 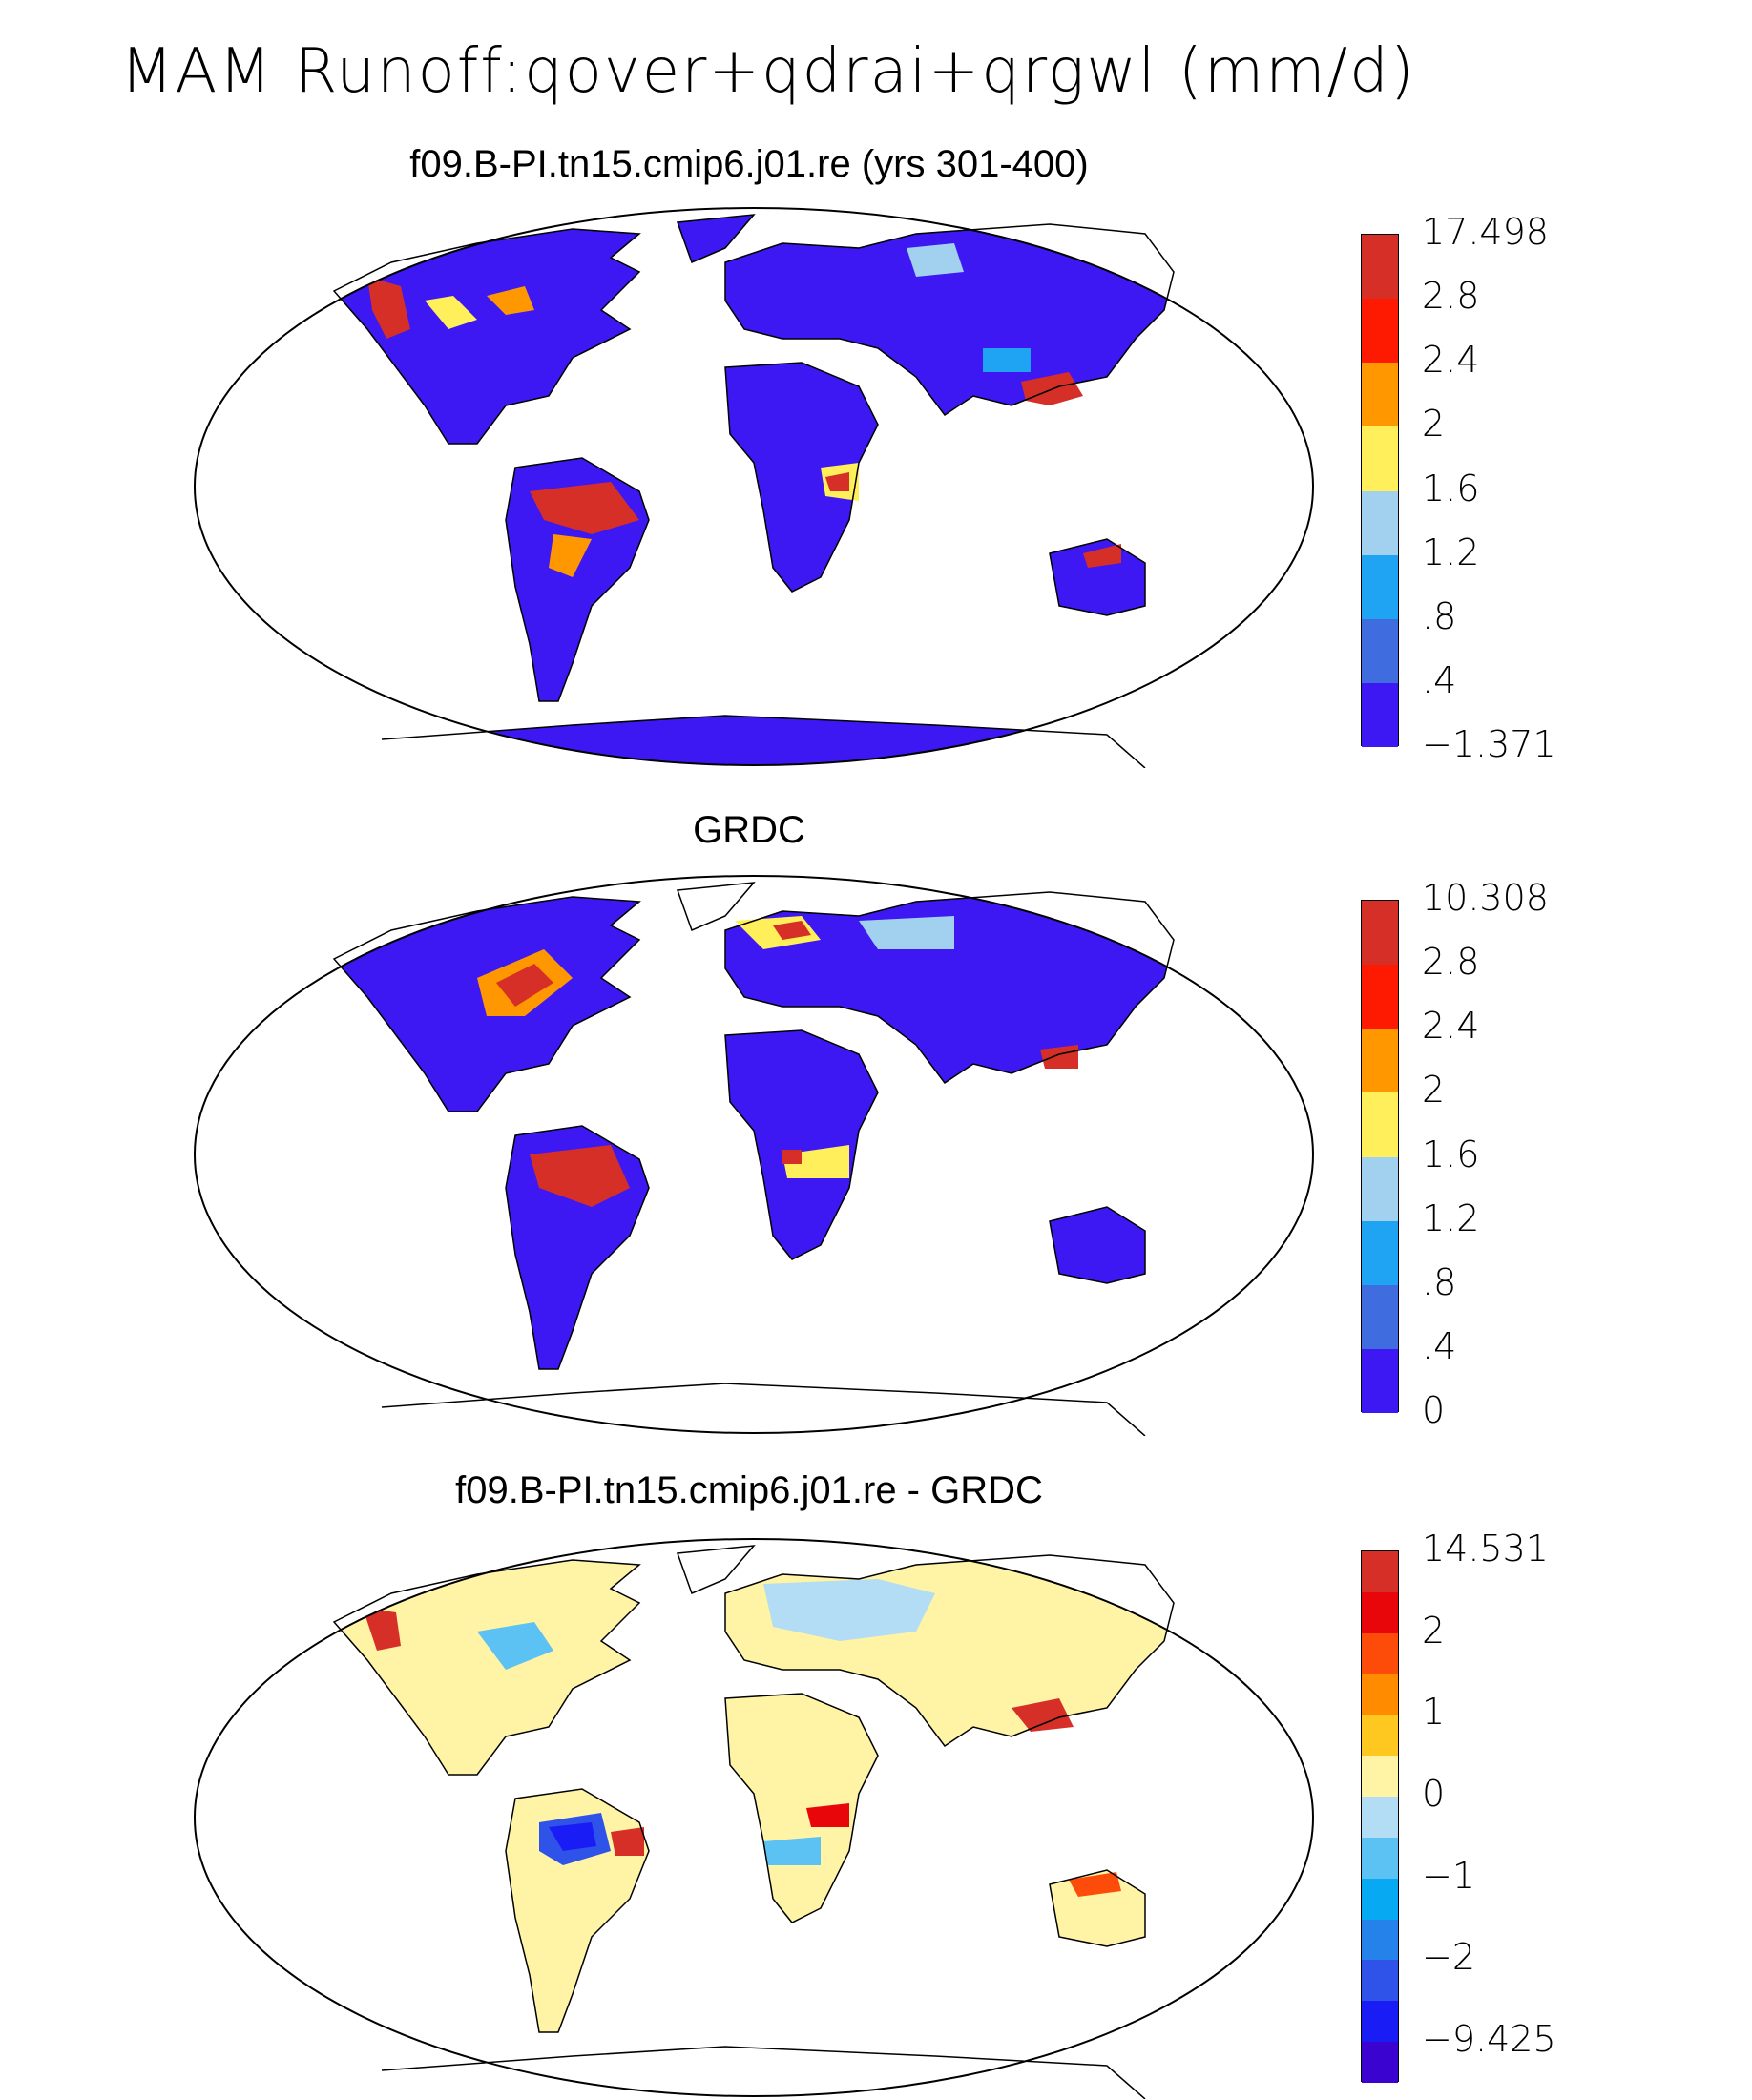 I want to click on colorbar-diff: 14.531 2 1 0 −1 −2 −9.425, so click(x=1479, y=1807).